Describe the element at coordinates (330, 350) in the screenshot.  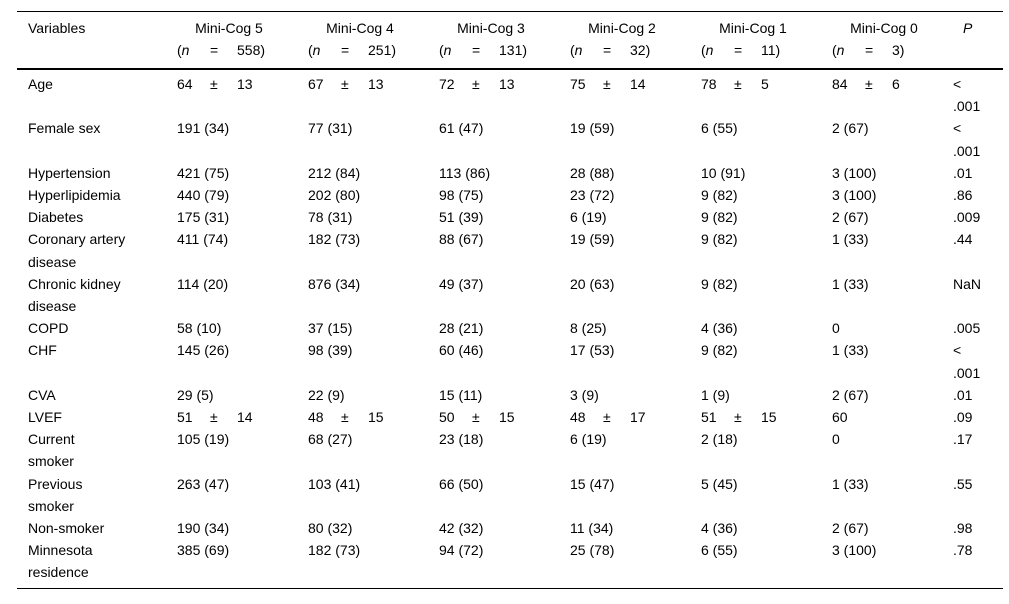
I see `cell-value: 98 (39)` at that location.